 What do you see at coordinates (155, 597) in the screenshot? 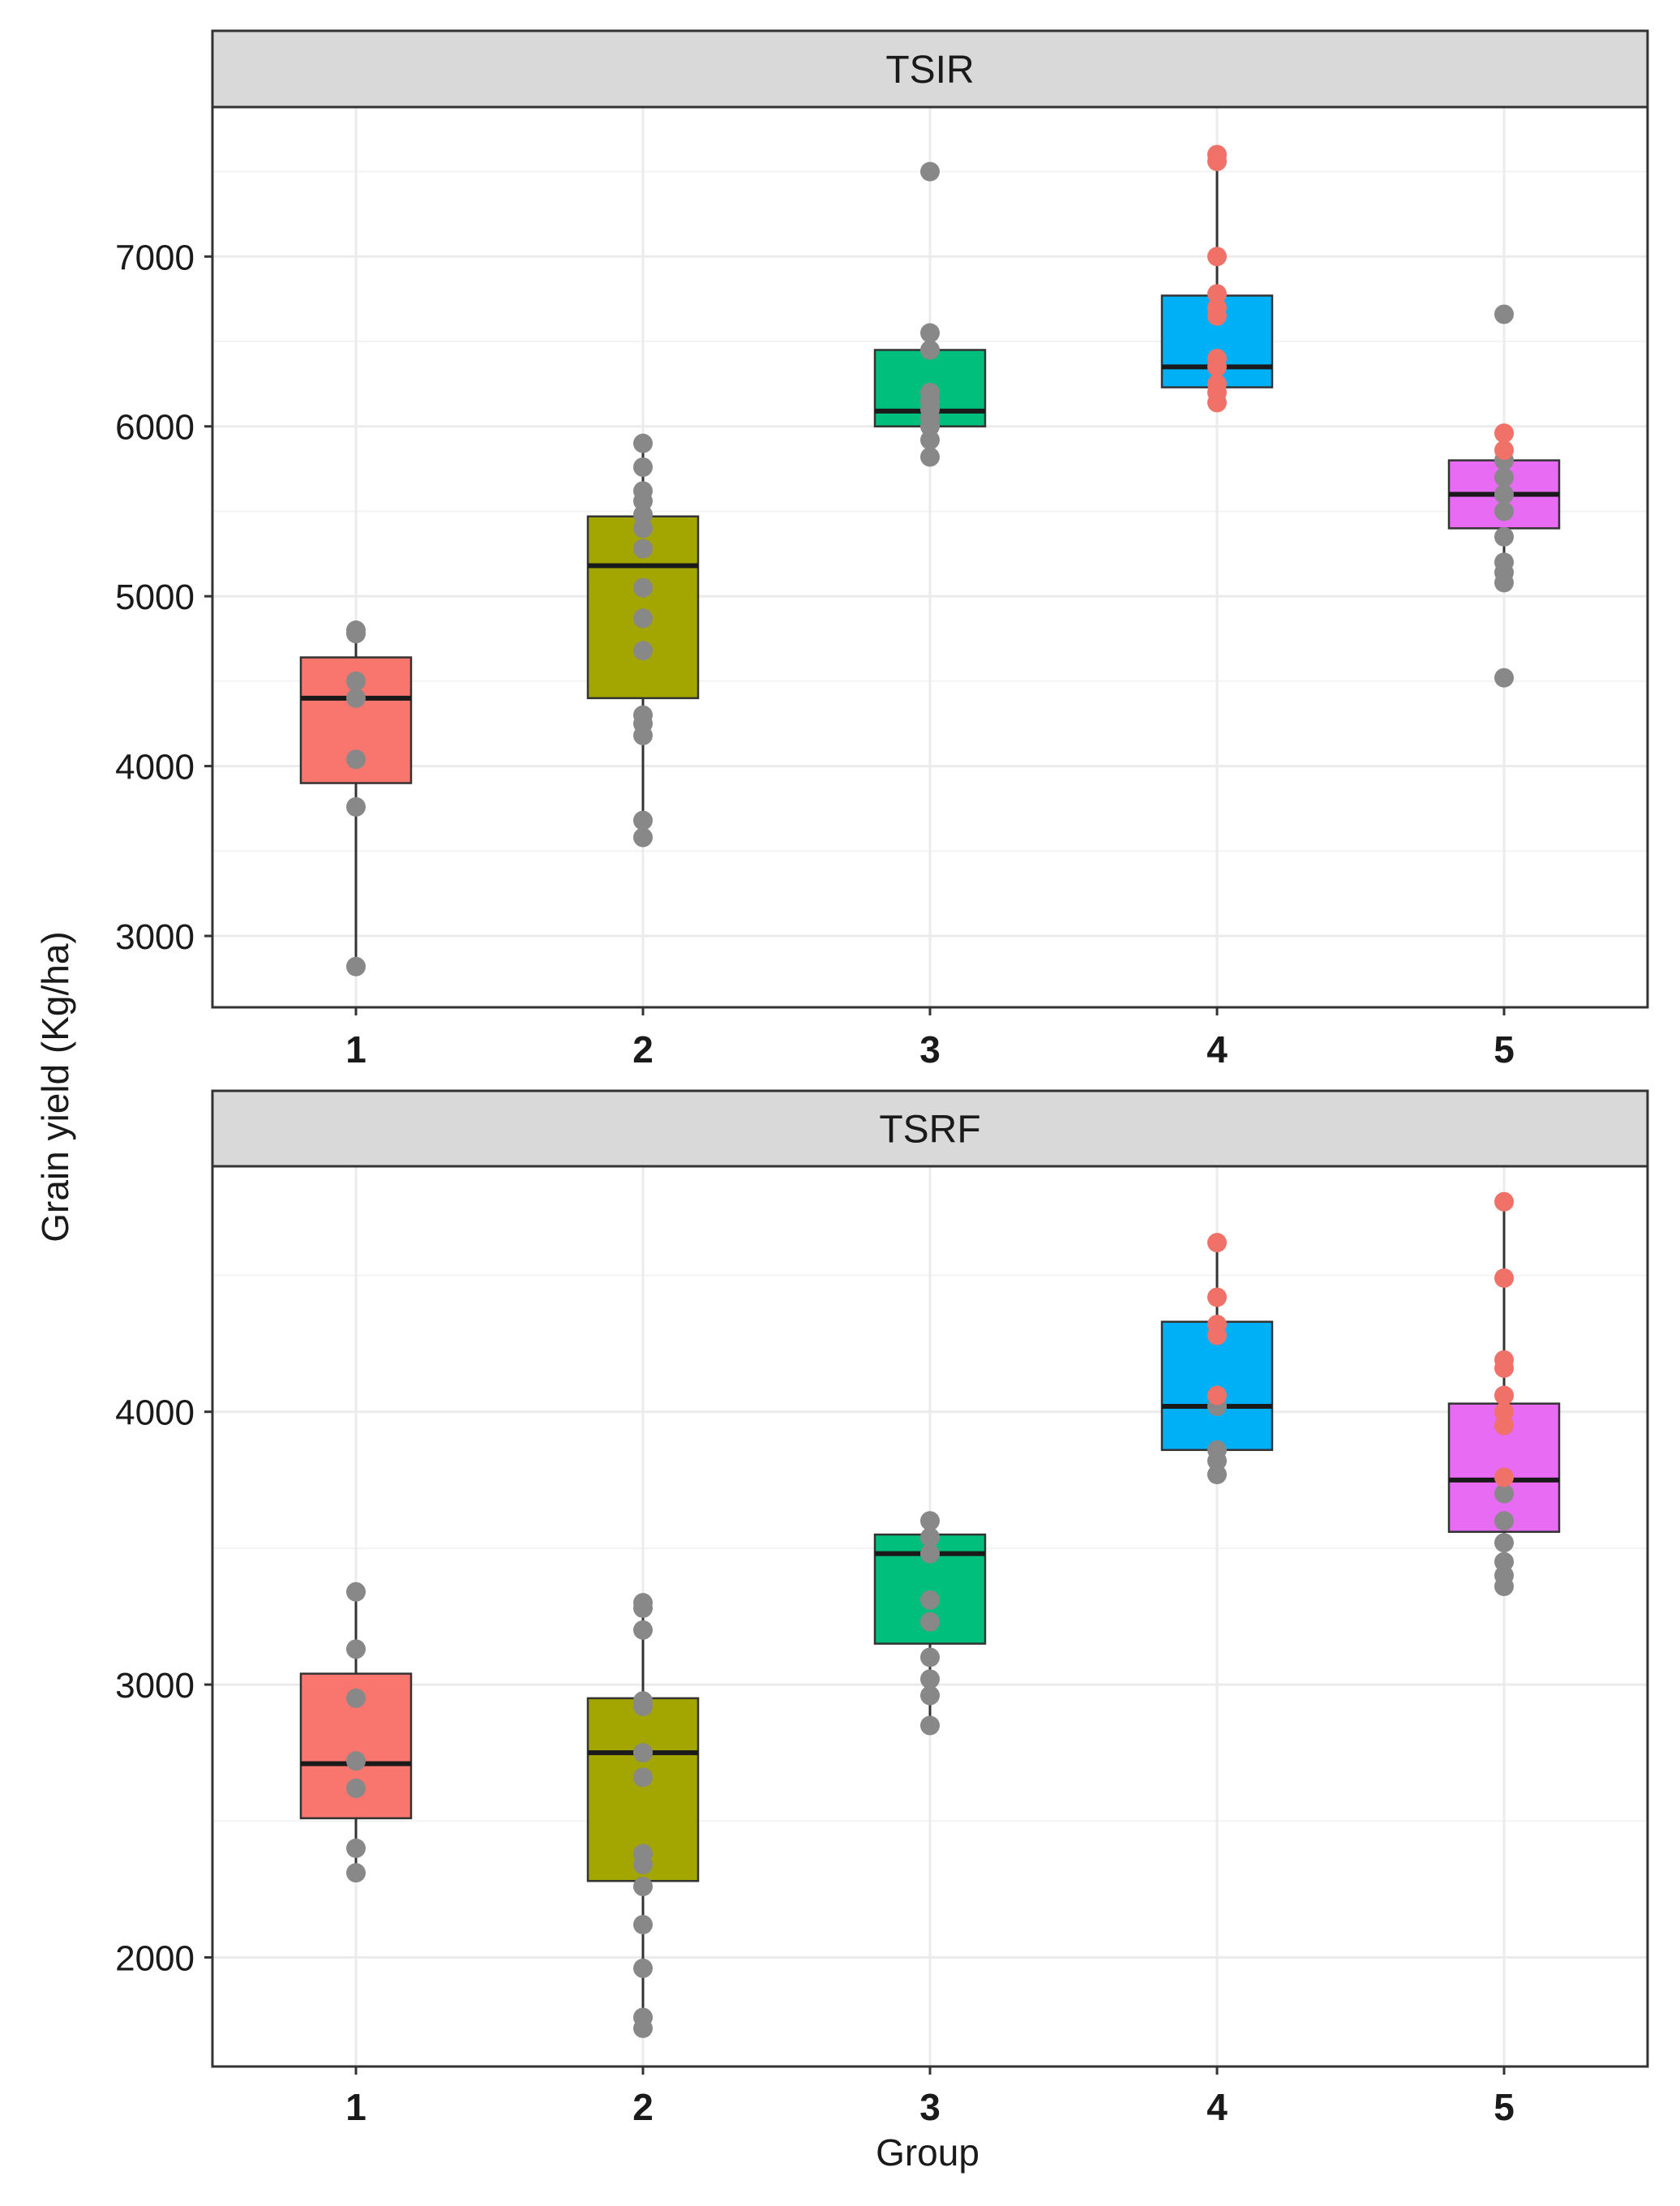
I see `y-tick-label: 5000` at bounding box center [155, 597].